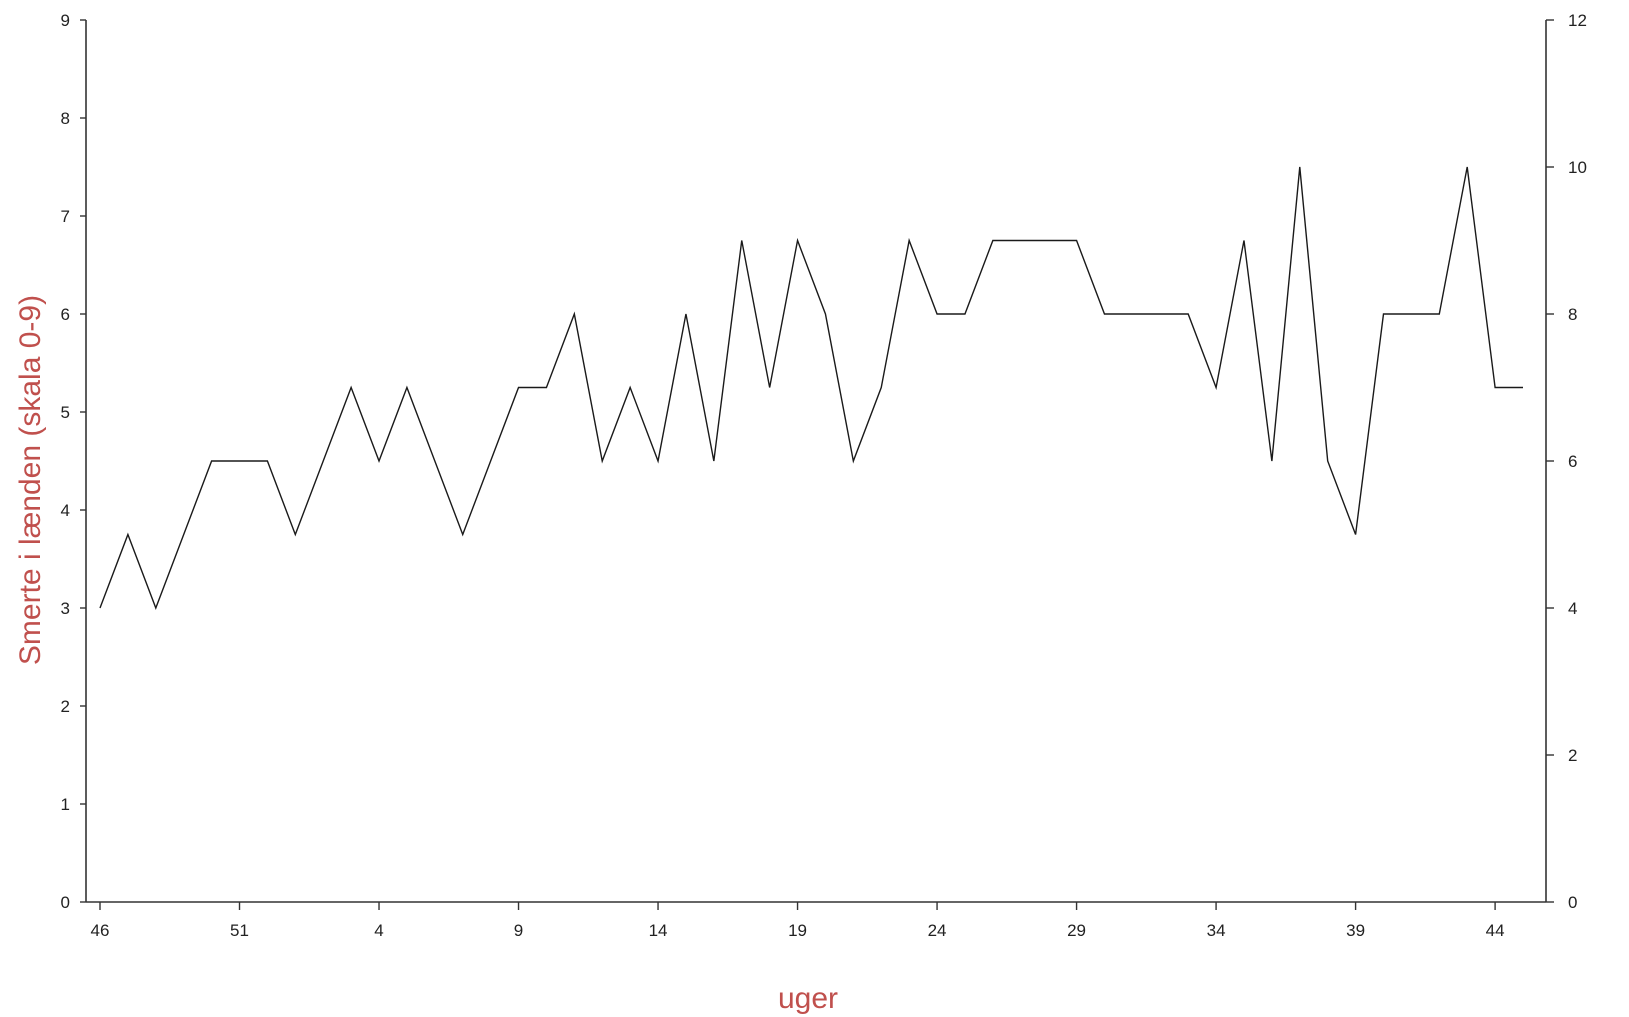  What do you see at coordinates (30, 480) in the screenshot?
I see `y-axis-title: Smerte i lænden (skala 0-9)` at bounding box center [30, 480].